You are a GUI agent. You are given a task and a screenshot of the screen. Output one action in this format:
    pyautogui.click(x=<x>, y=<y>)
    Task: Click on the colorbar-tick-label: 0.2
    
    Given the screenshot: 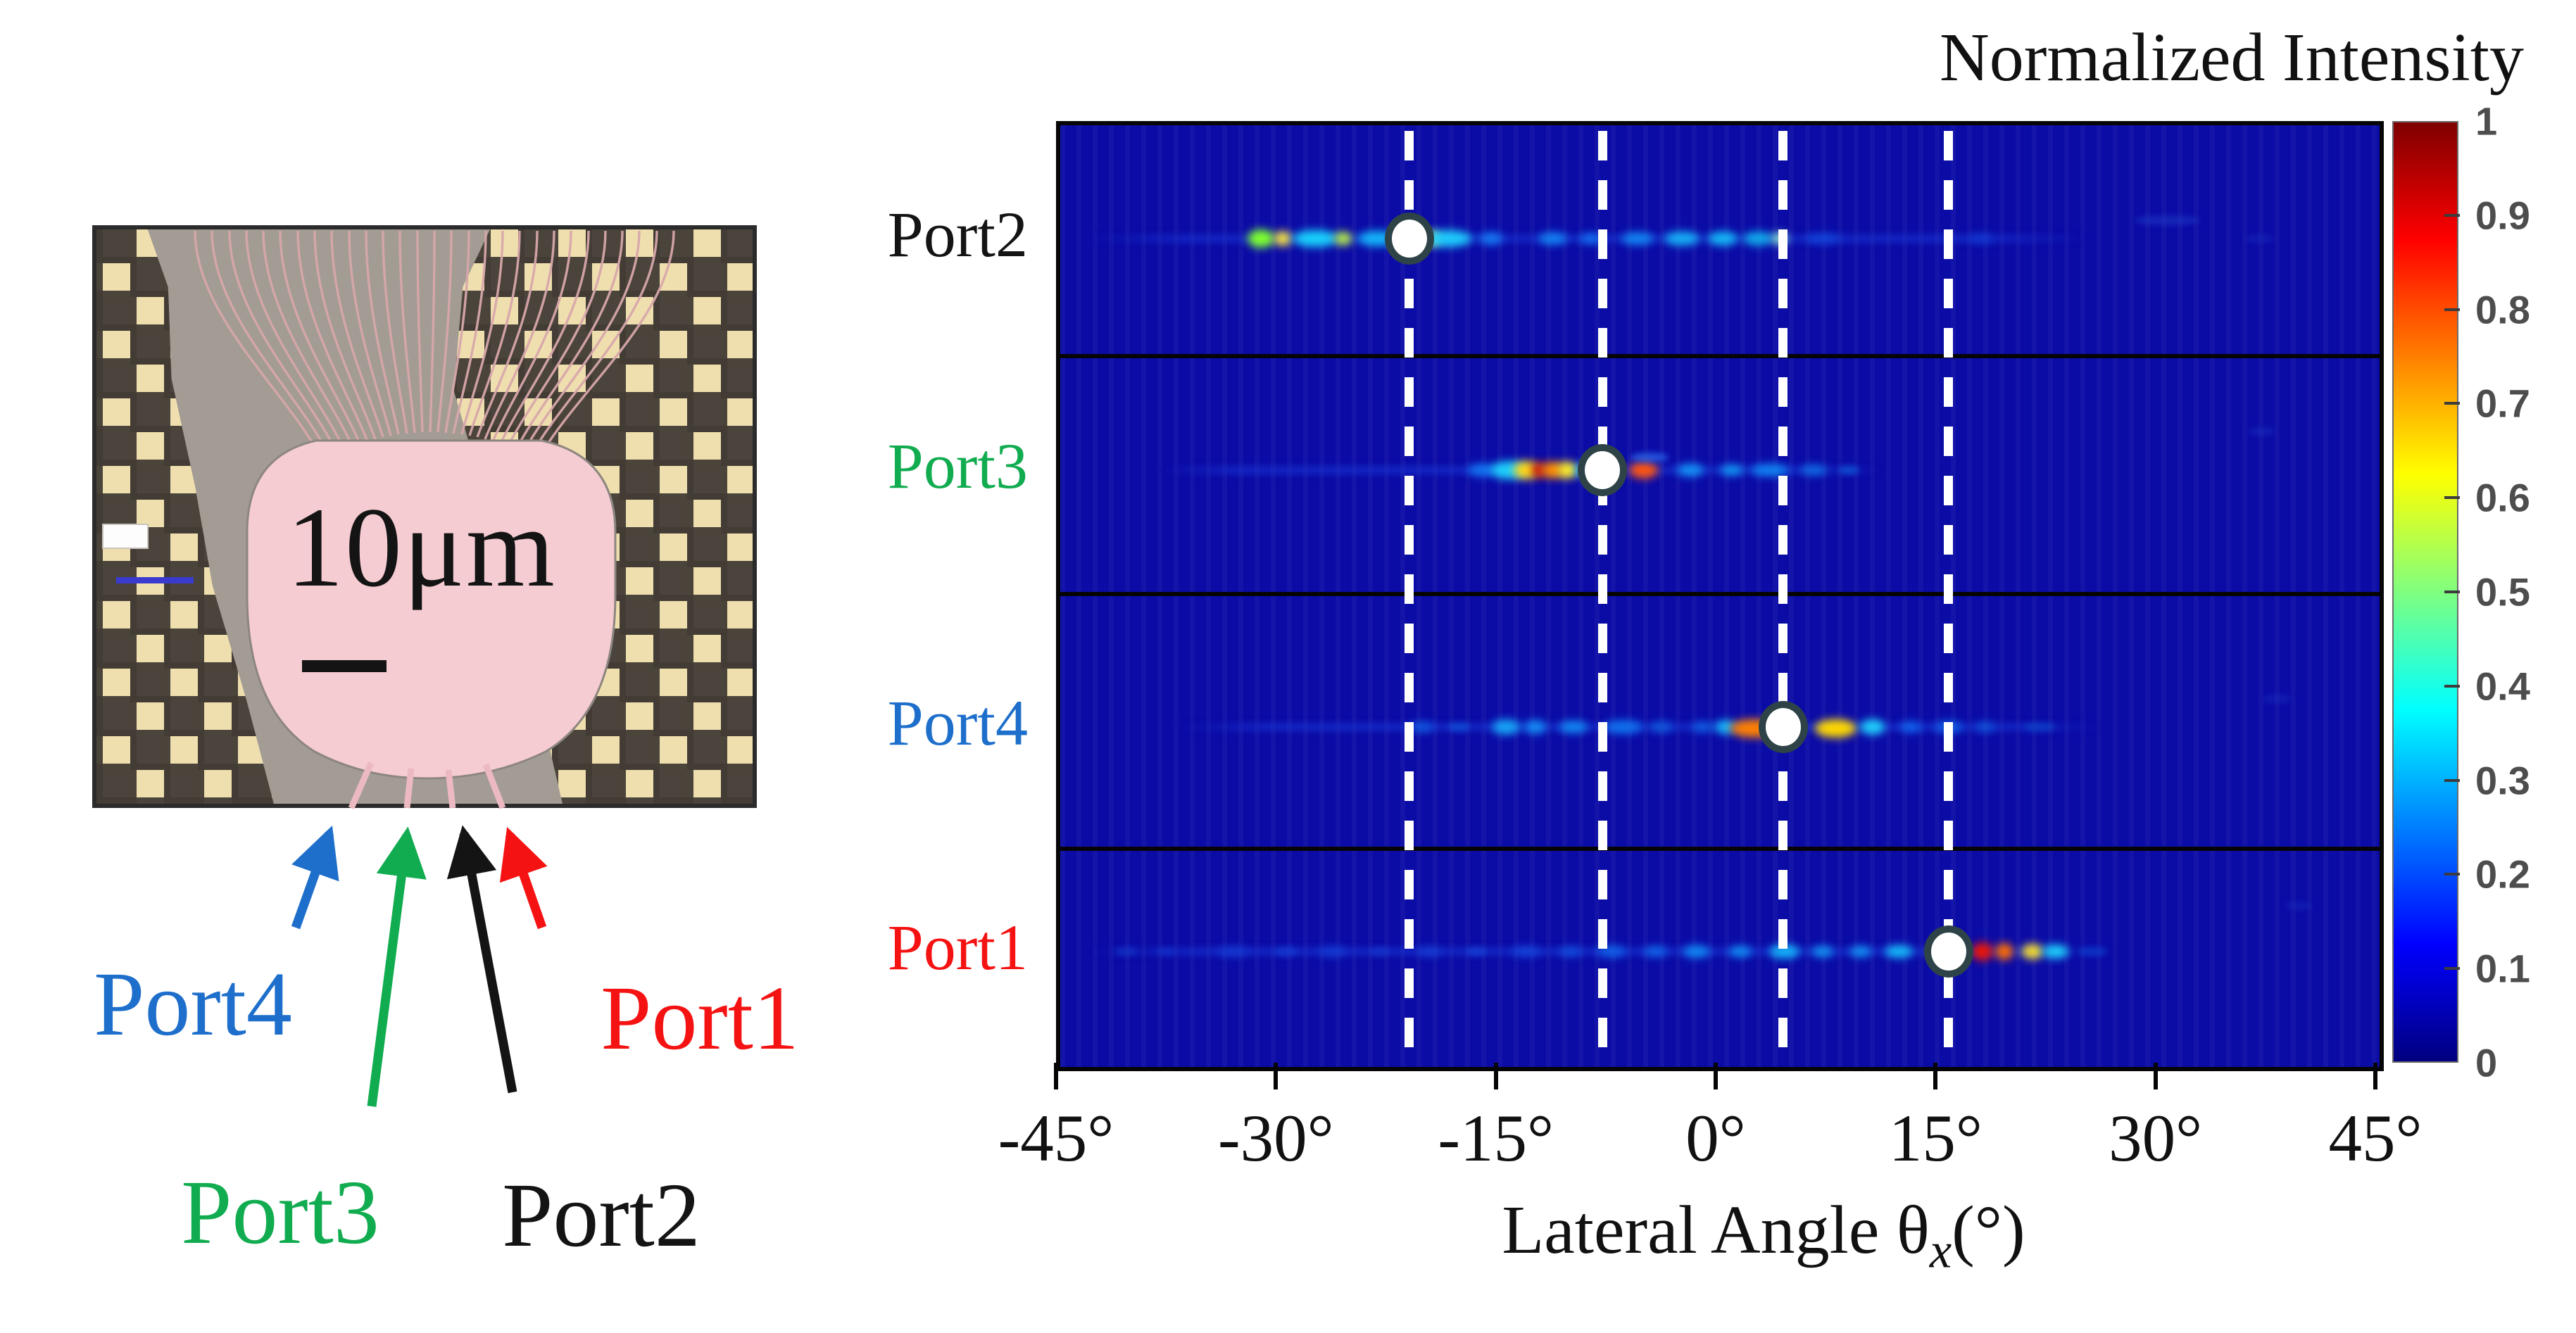 What is the action you would take?
    pyautogui.click(x=2503, y=874)
    